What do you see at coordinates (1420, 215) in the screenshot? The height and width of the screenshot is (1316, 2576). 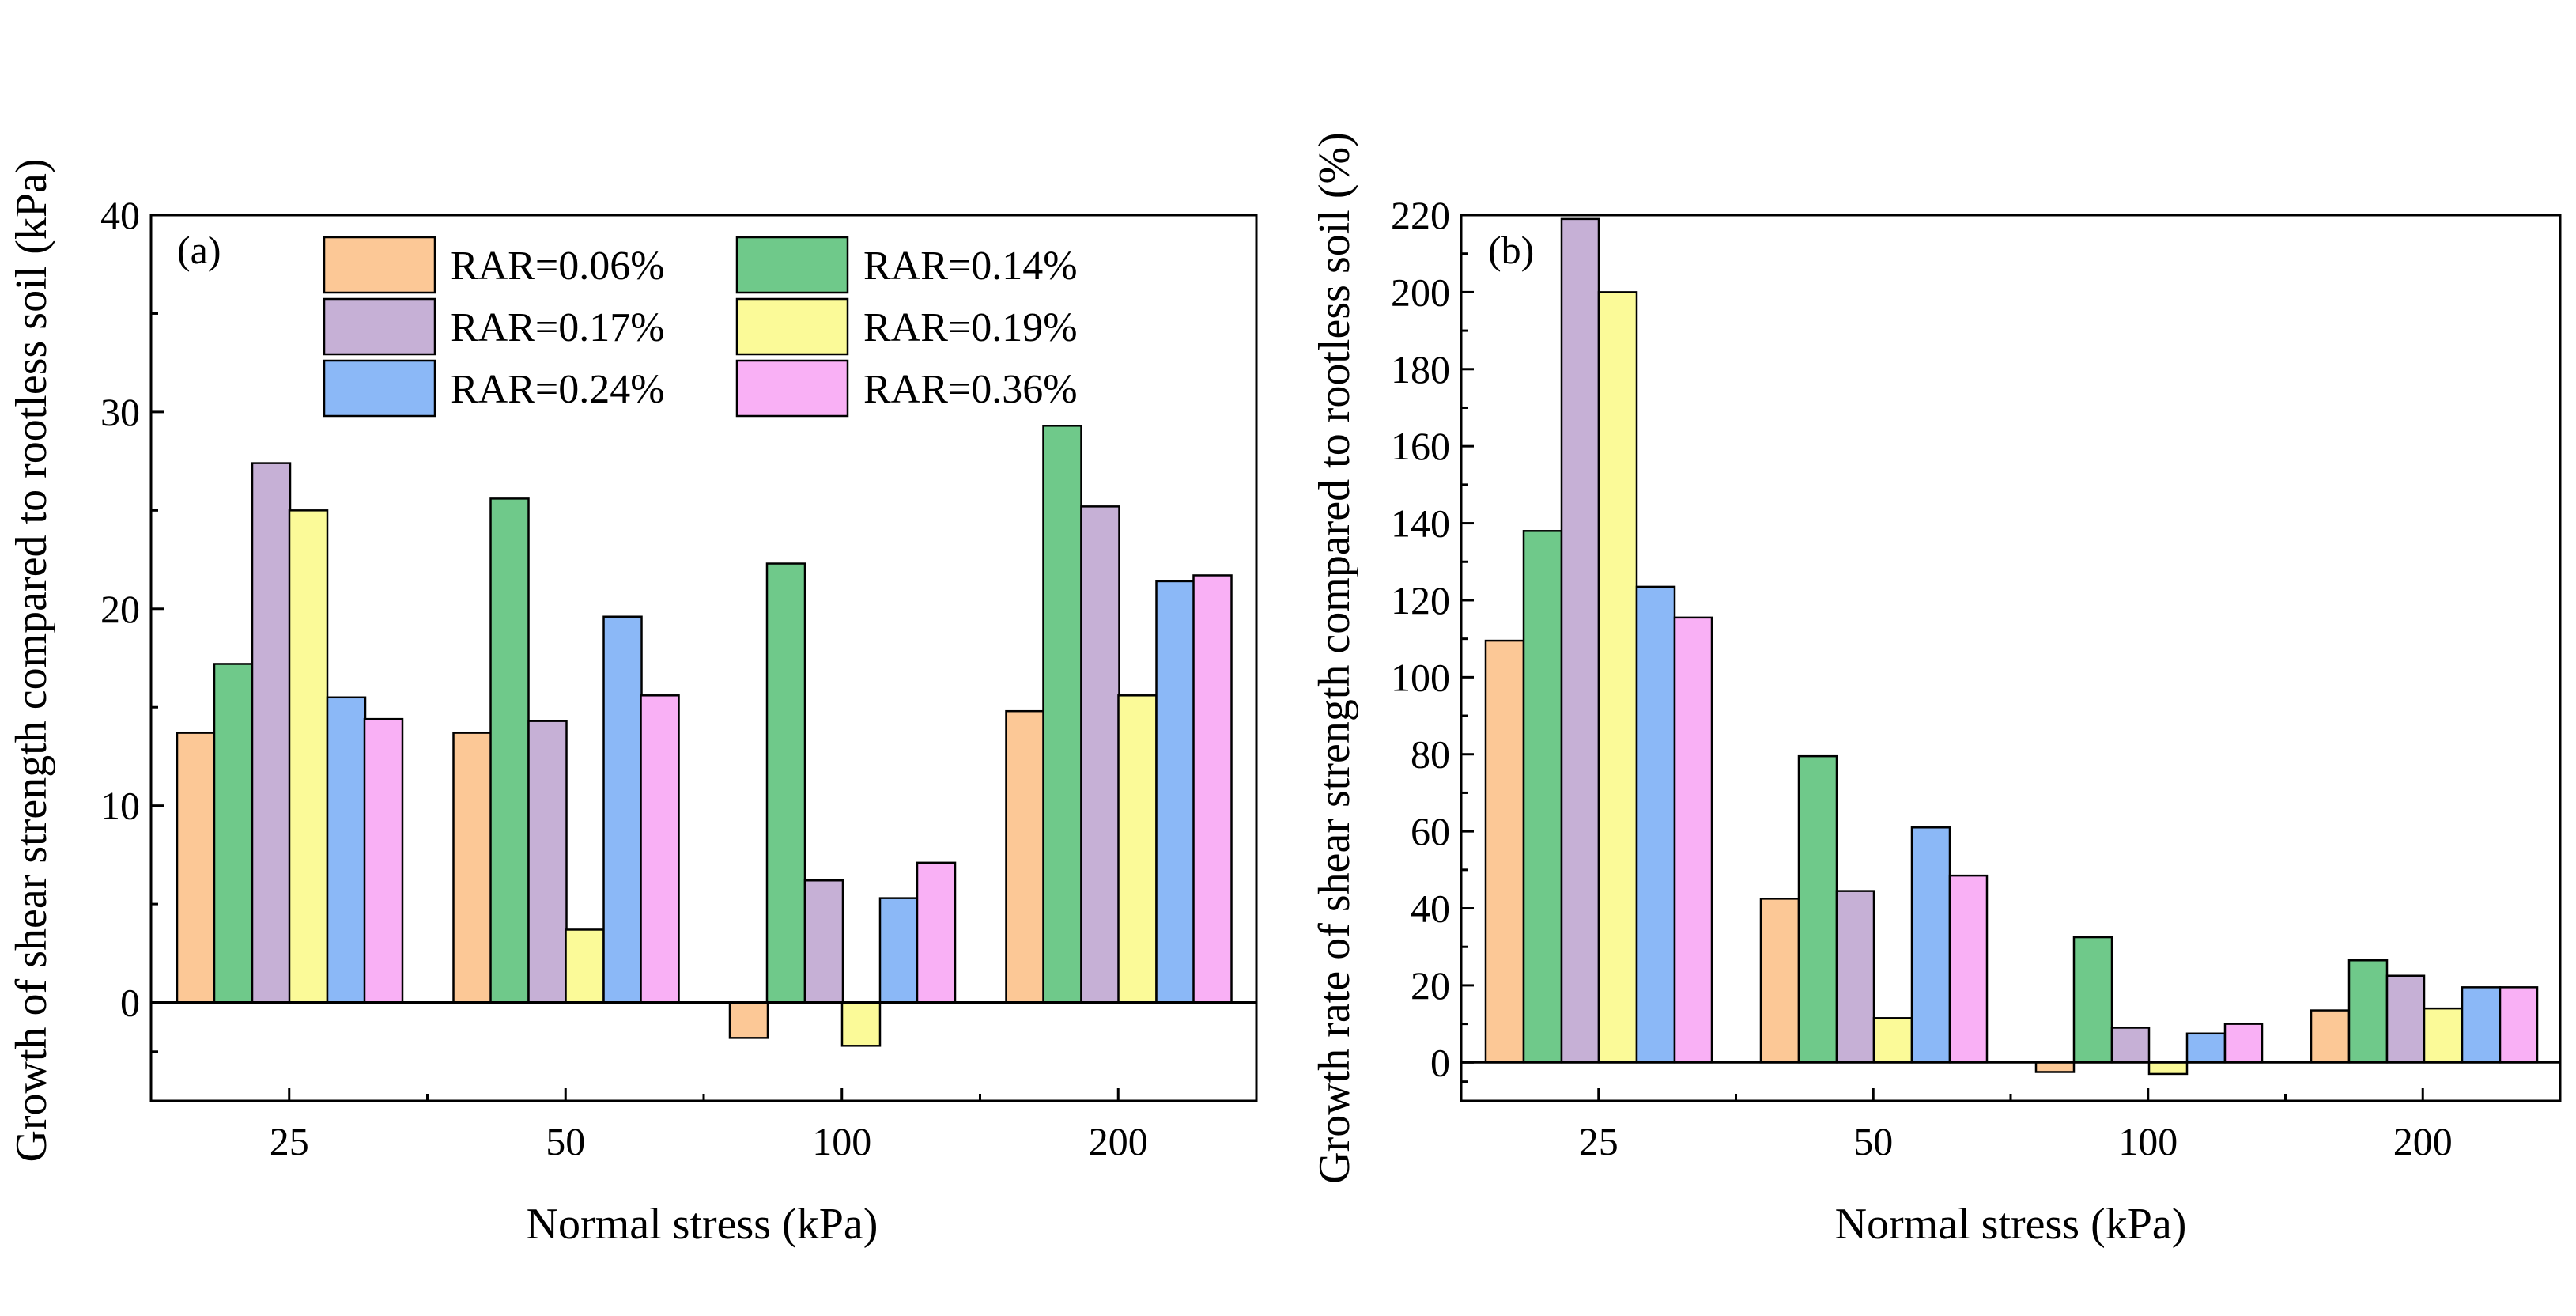 I see `y-tick-label: 220` at bounding box center [1420, 215].